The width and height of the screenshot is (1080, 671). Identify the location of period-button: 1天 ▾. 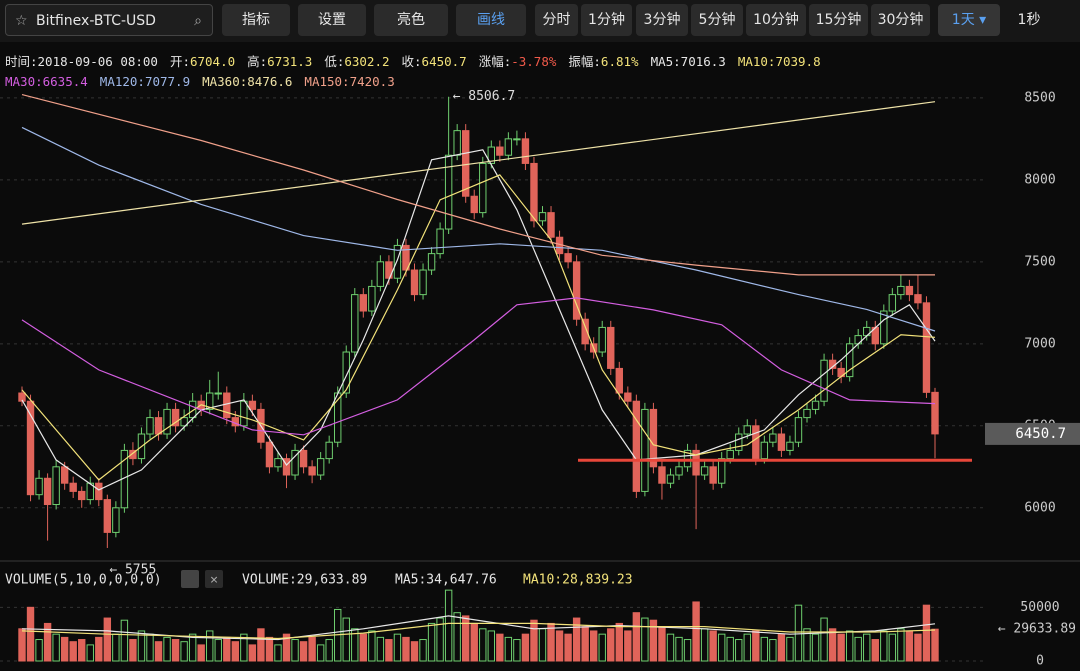
(969, 20).